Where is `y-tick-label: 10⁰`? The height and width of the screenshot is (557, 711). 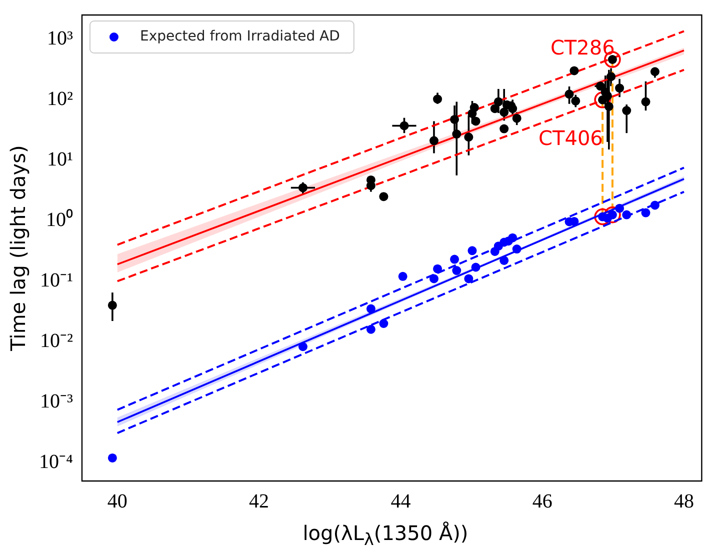
y-tick-label: 10⁰ is located at coordinates (59, 219).